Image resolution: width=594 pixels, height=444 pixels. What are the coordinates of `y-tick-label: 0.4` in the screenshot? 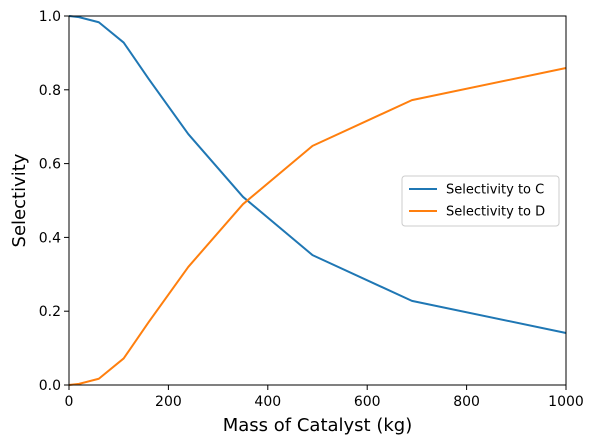 It's located at (50, 238).